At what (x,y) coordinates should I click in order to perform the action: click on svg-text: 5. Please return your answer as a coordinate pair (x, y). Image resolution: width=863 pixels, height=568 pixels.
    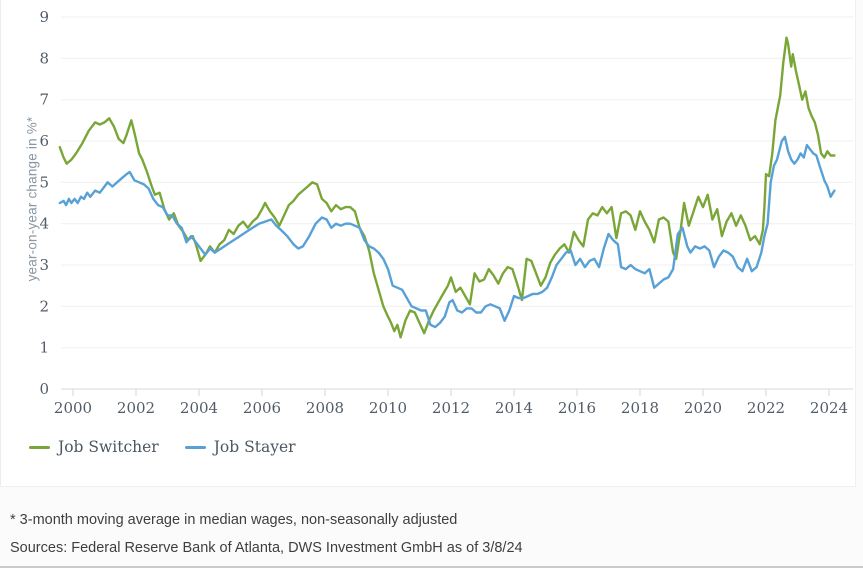
    Looking at the image, I should click on (44, 182).